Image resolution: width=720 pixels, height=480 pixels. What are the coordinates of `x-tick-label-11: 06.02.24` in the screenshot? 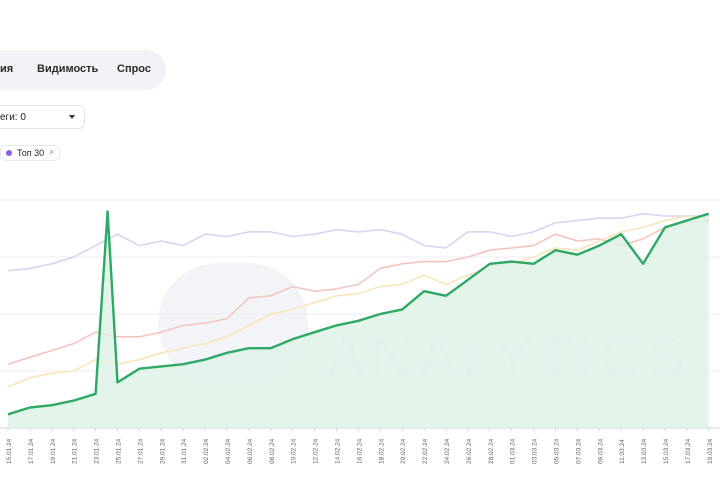 It's located at (250, 451).